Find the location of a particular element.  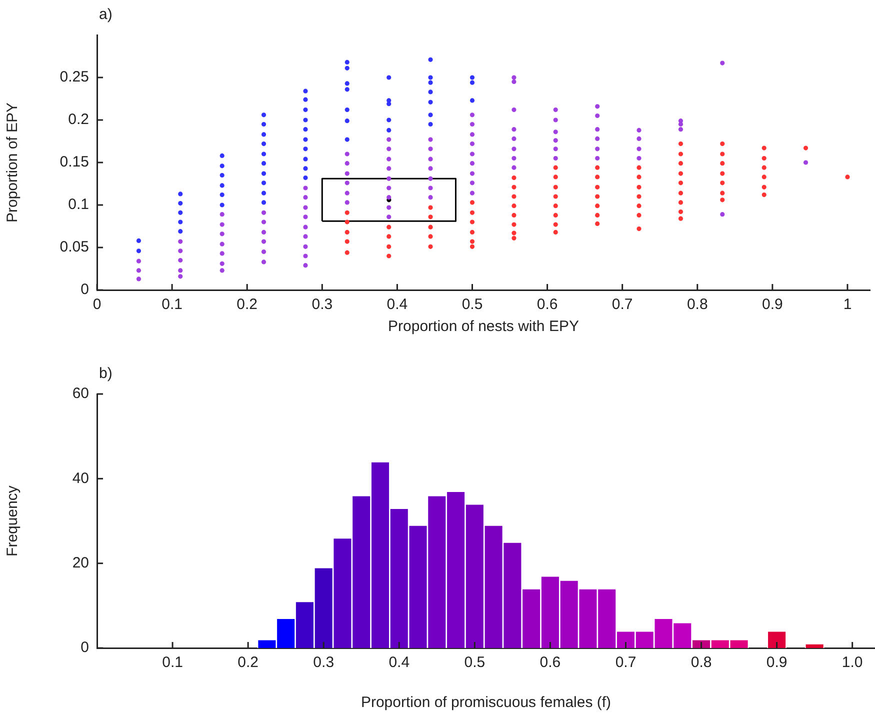

y-tick-label: 60 is located at coordinates (80, 393).